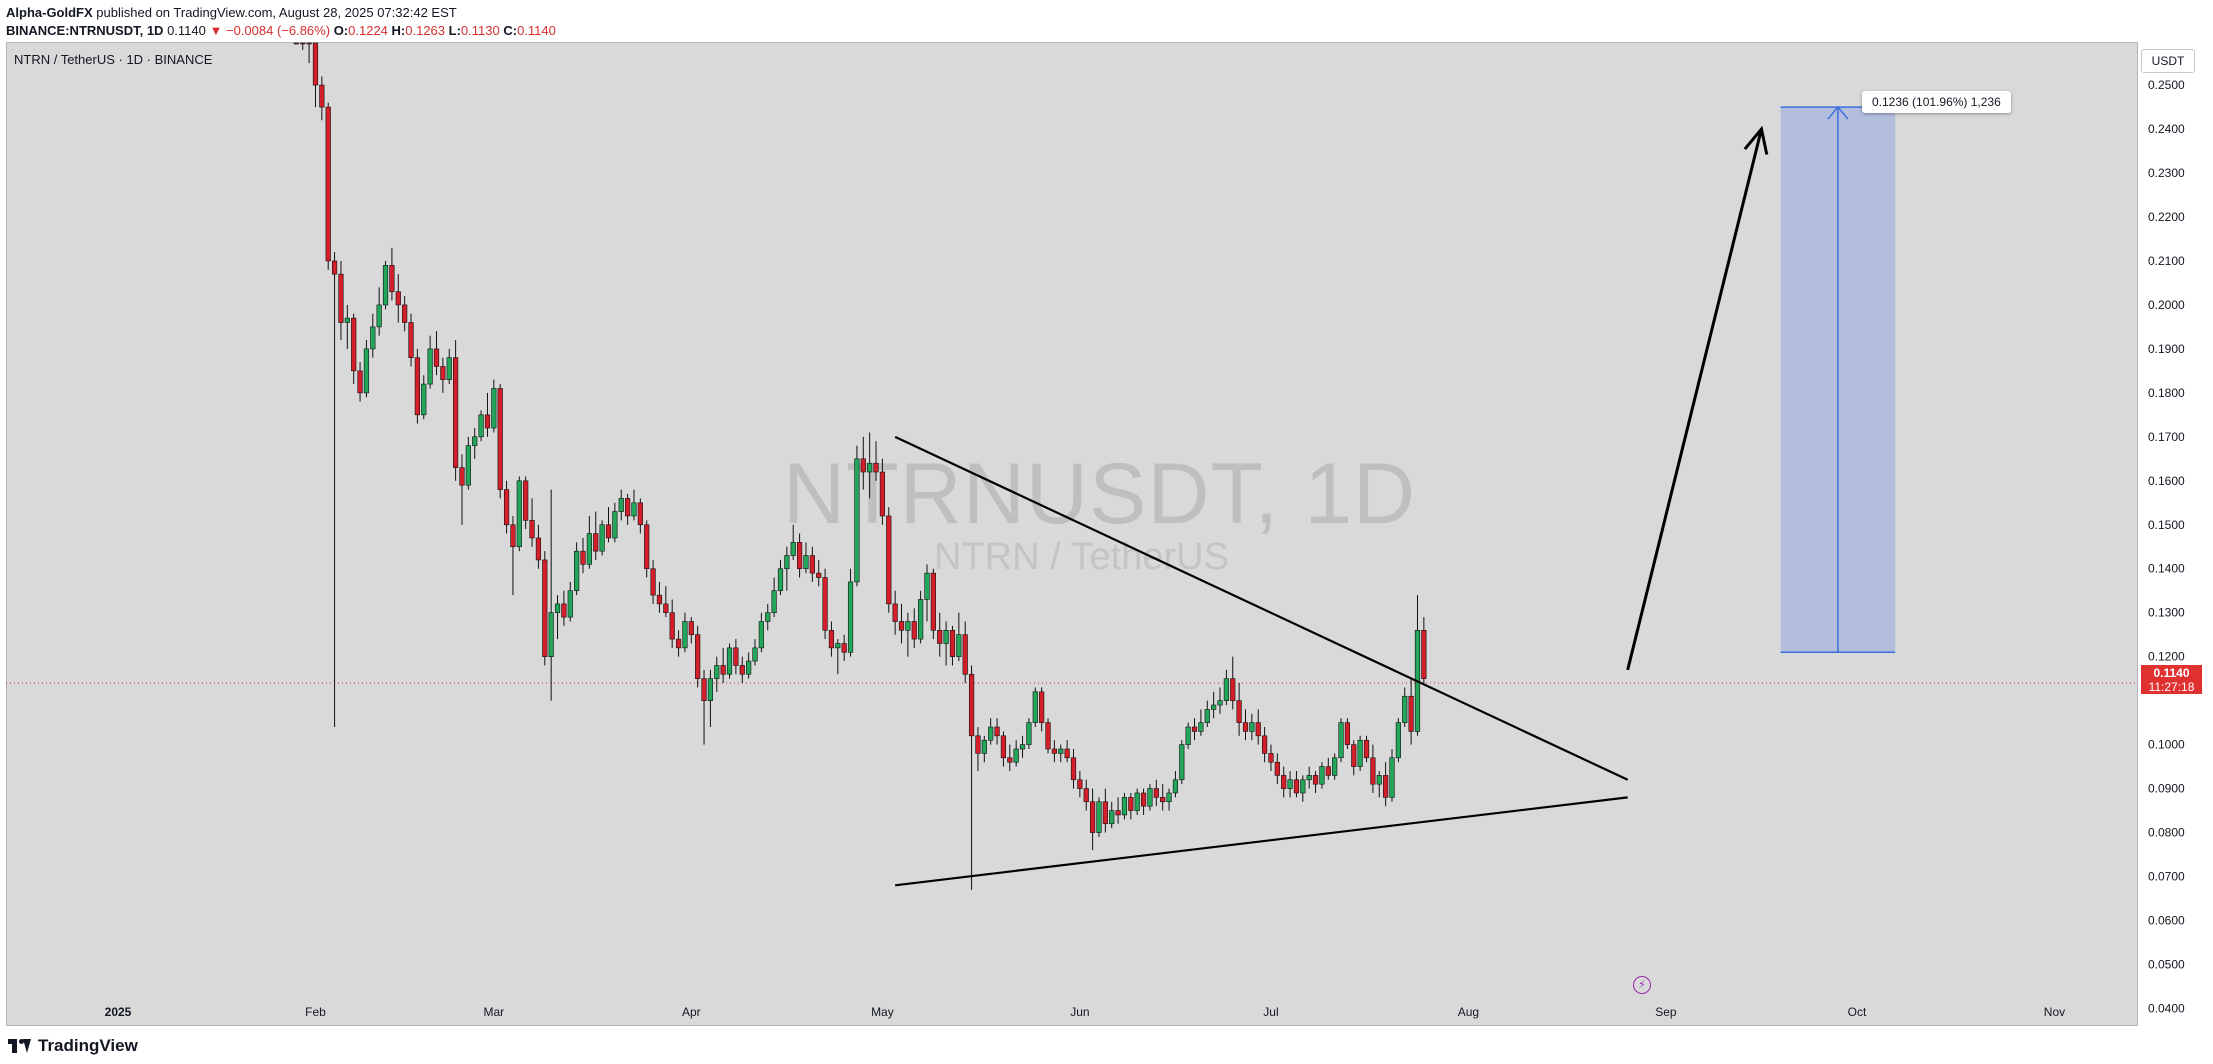  What do you see at coordinates (480, 30) in the screenshot?
I see `low-value: 0.1130` at bounding box center [480, 30].